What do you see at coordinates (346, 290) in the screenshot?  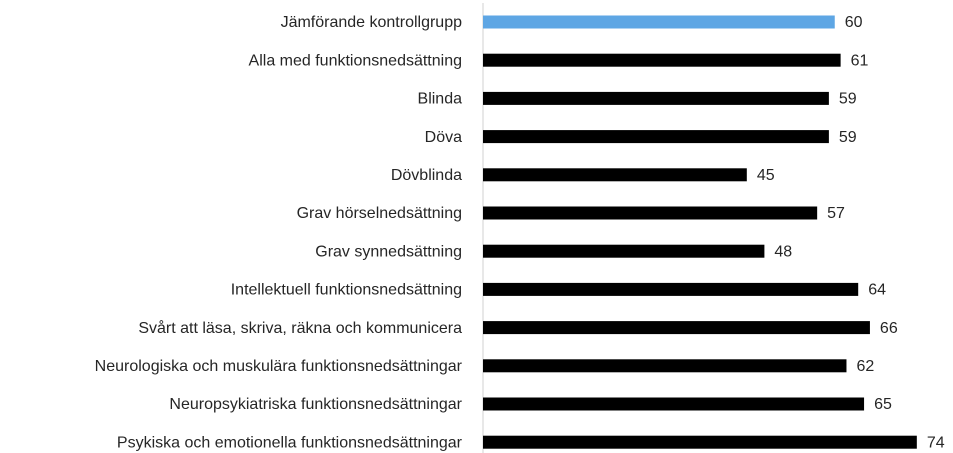 I see `category-label: Intellektuell funktionsnedsättning` at bounding box center [346, 290].